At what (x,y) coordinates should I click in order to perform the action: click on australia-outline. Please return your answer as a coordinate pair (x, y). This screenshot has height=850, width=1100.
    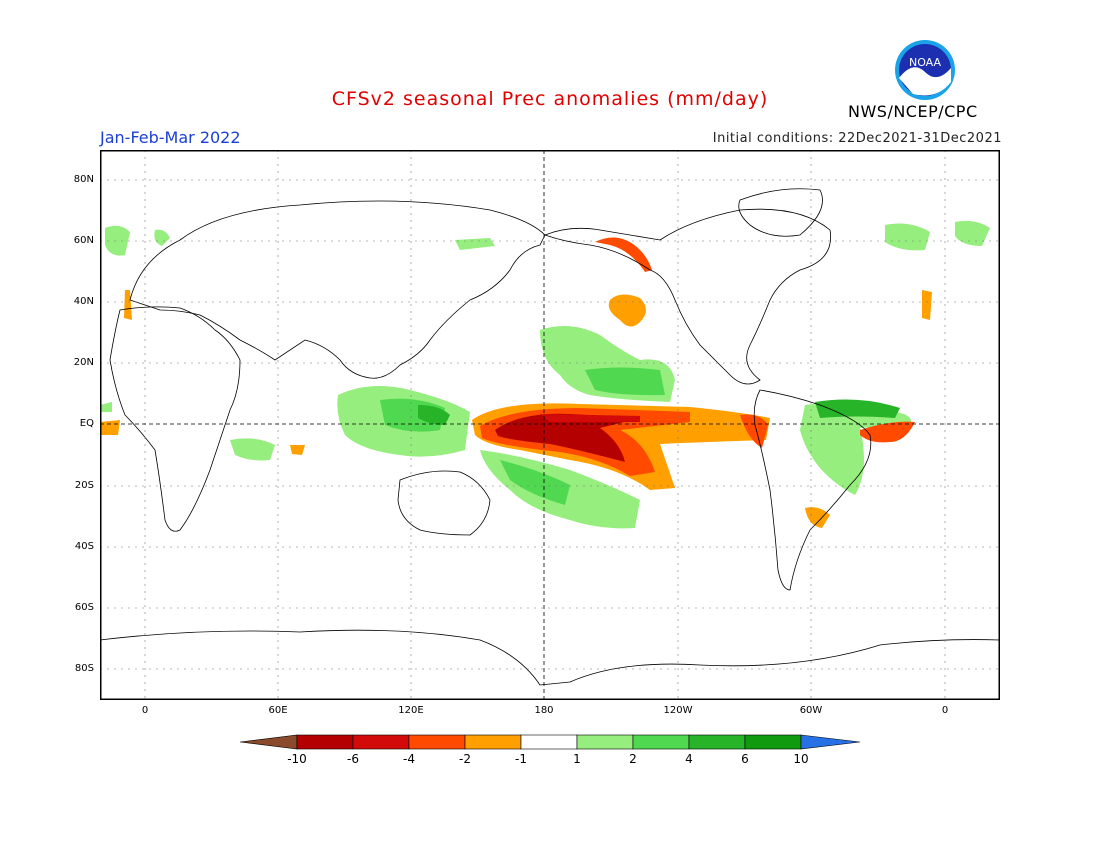
    Looking at the image, I should click on (444, 503).